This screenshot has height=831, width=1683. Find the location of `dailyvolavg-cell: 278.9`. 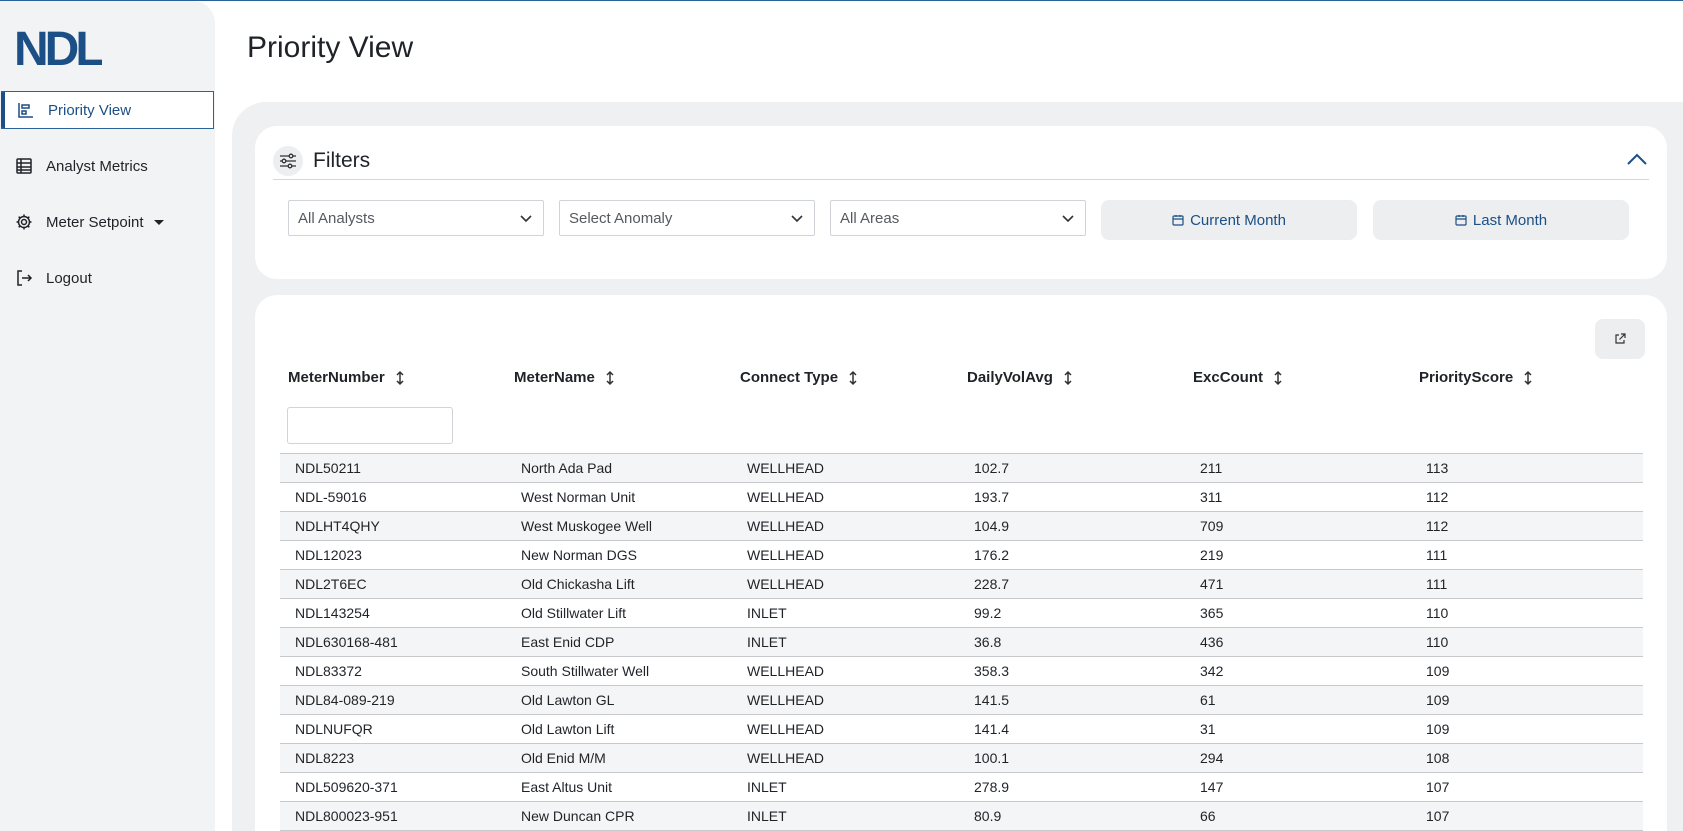

dailyvolavg-cell: 278.9 is located at coordinates (992, 787).